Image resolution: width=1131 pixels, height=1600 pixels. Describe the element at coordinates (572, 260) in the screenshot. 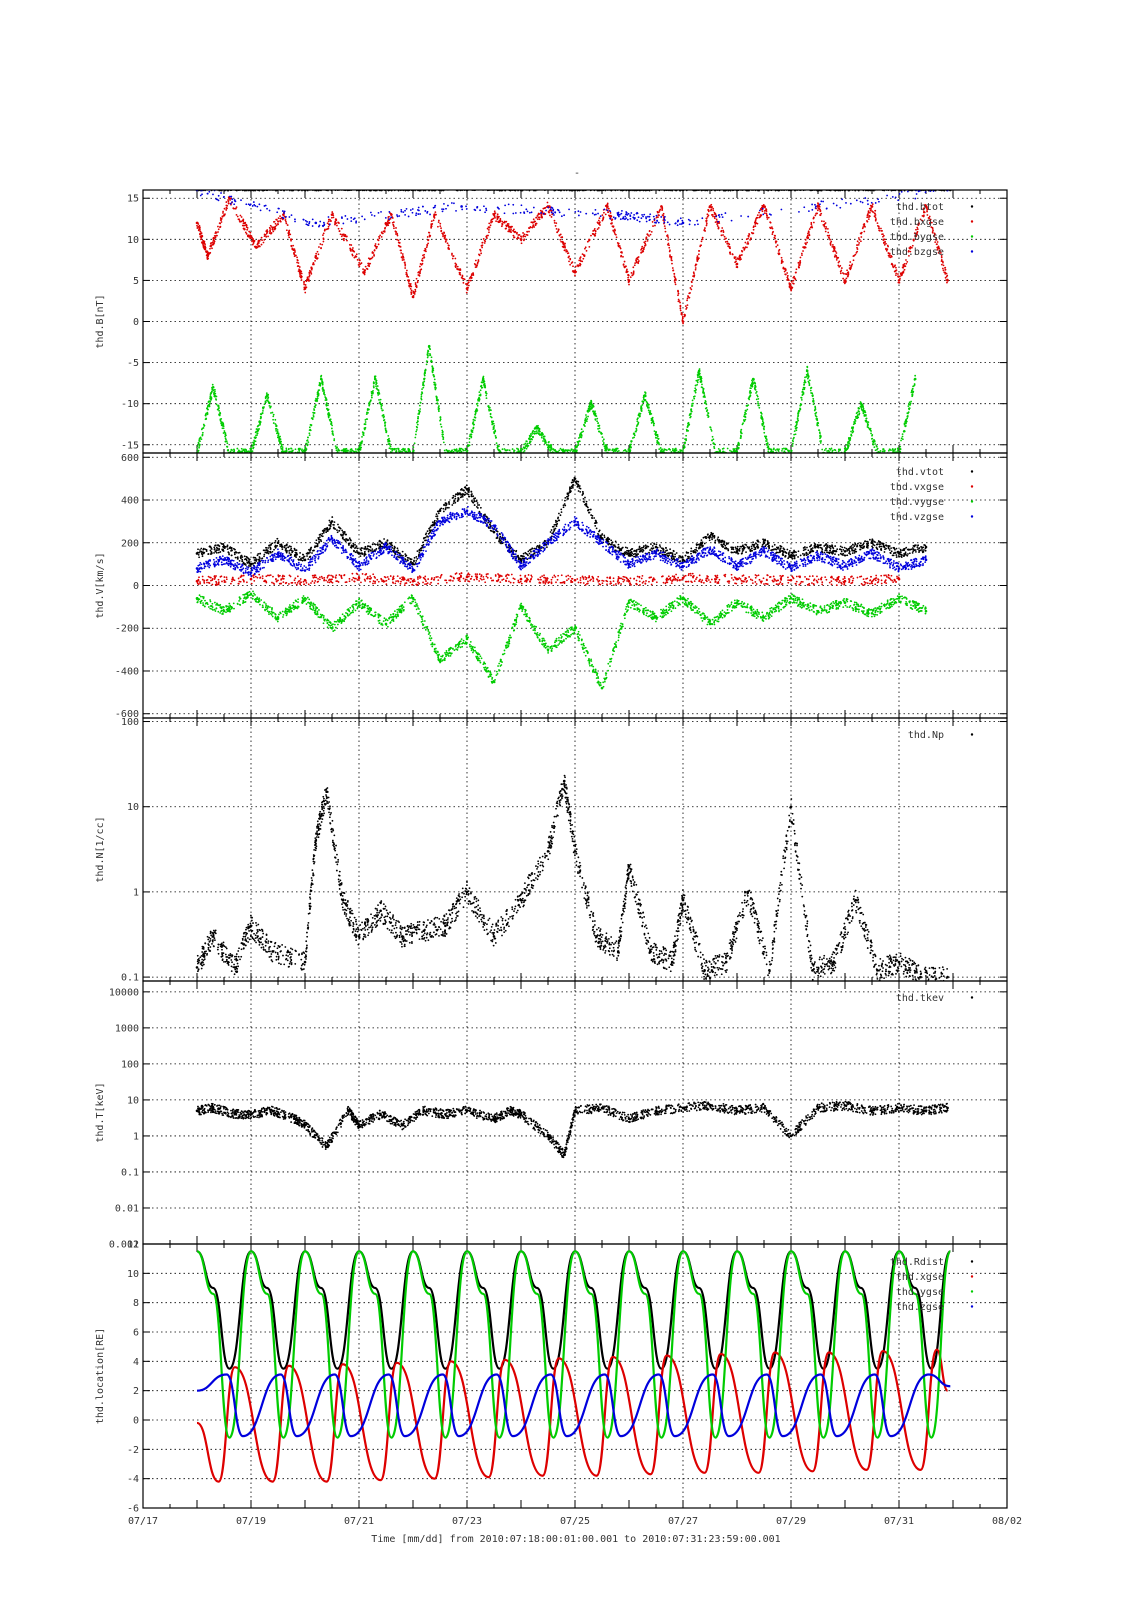

I see `series-thd-bxgse` at that location.